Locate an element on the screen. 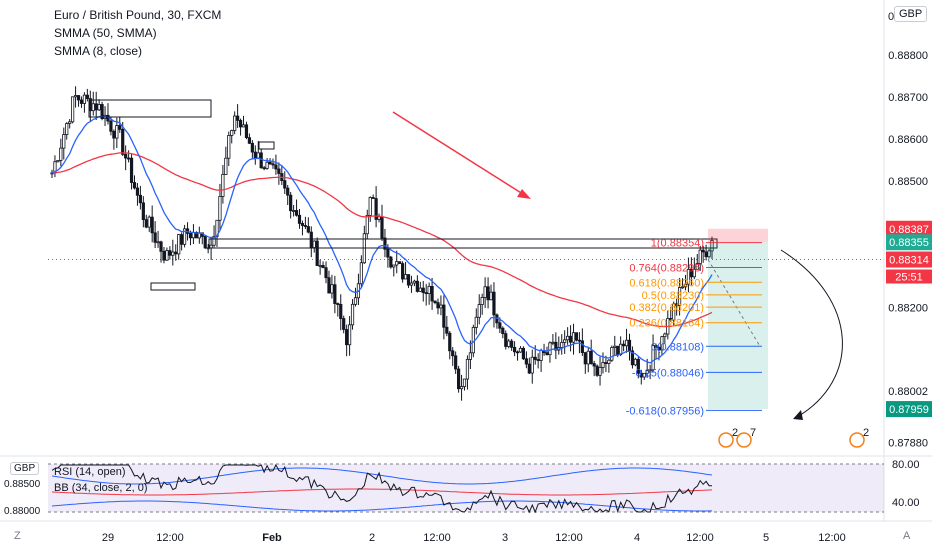 The height and width of the screenshot is (555, 932). time-label: 3 is located at coordinates (505, 538).